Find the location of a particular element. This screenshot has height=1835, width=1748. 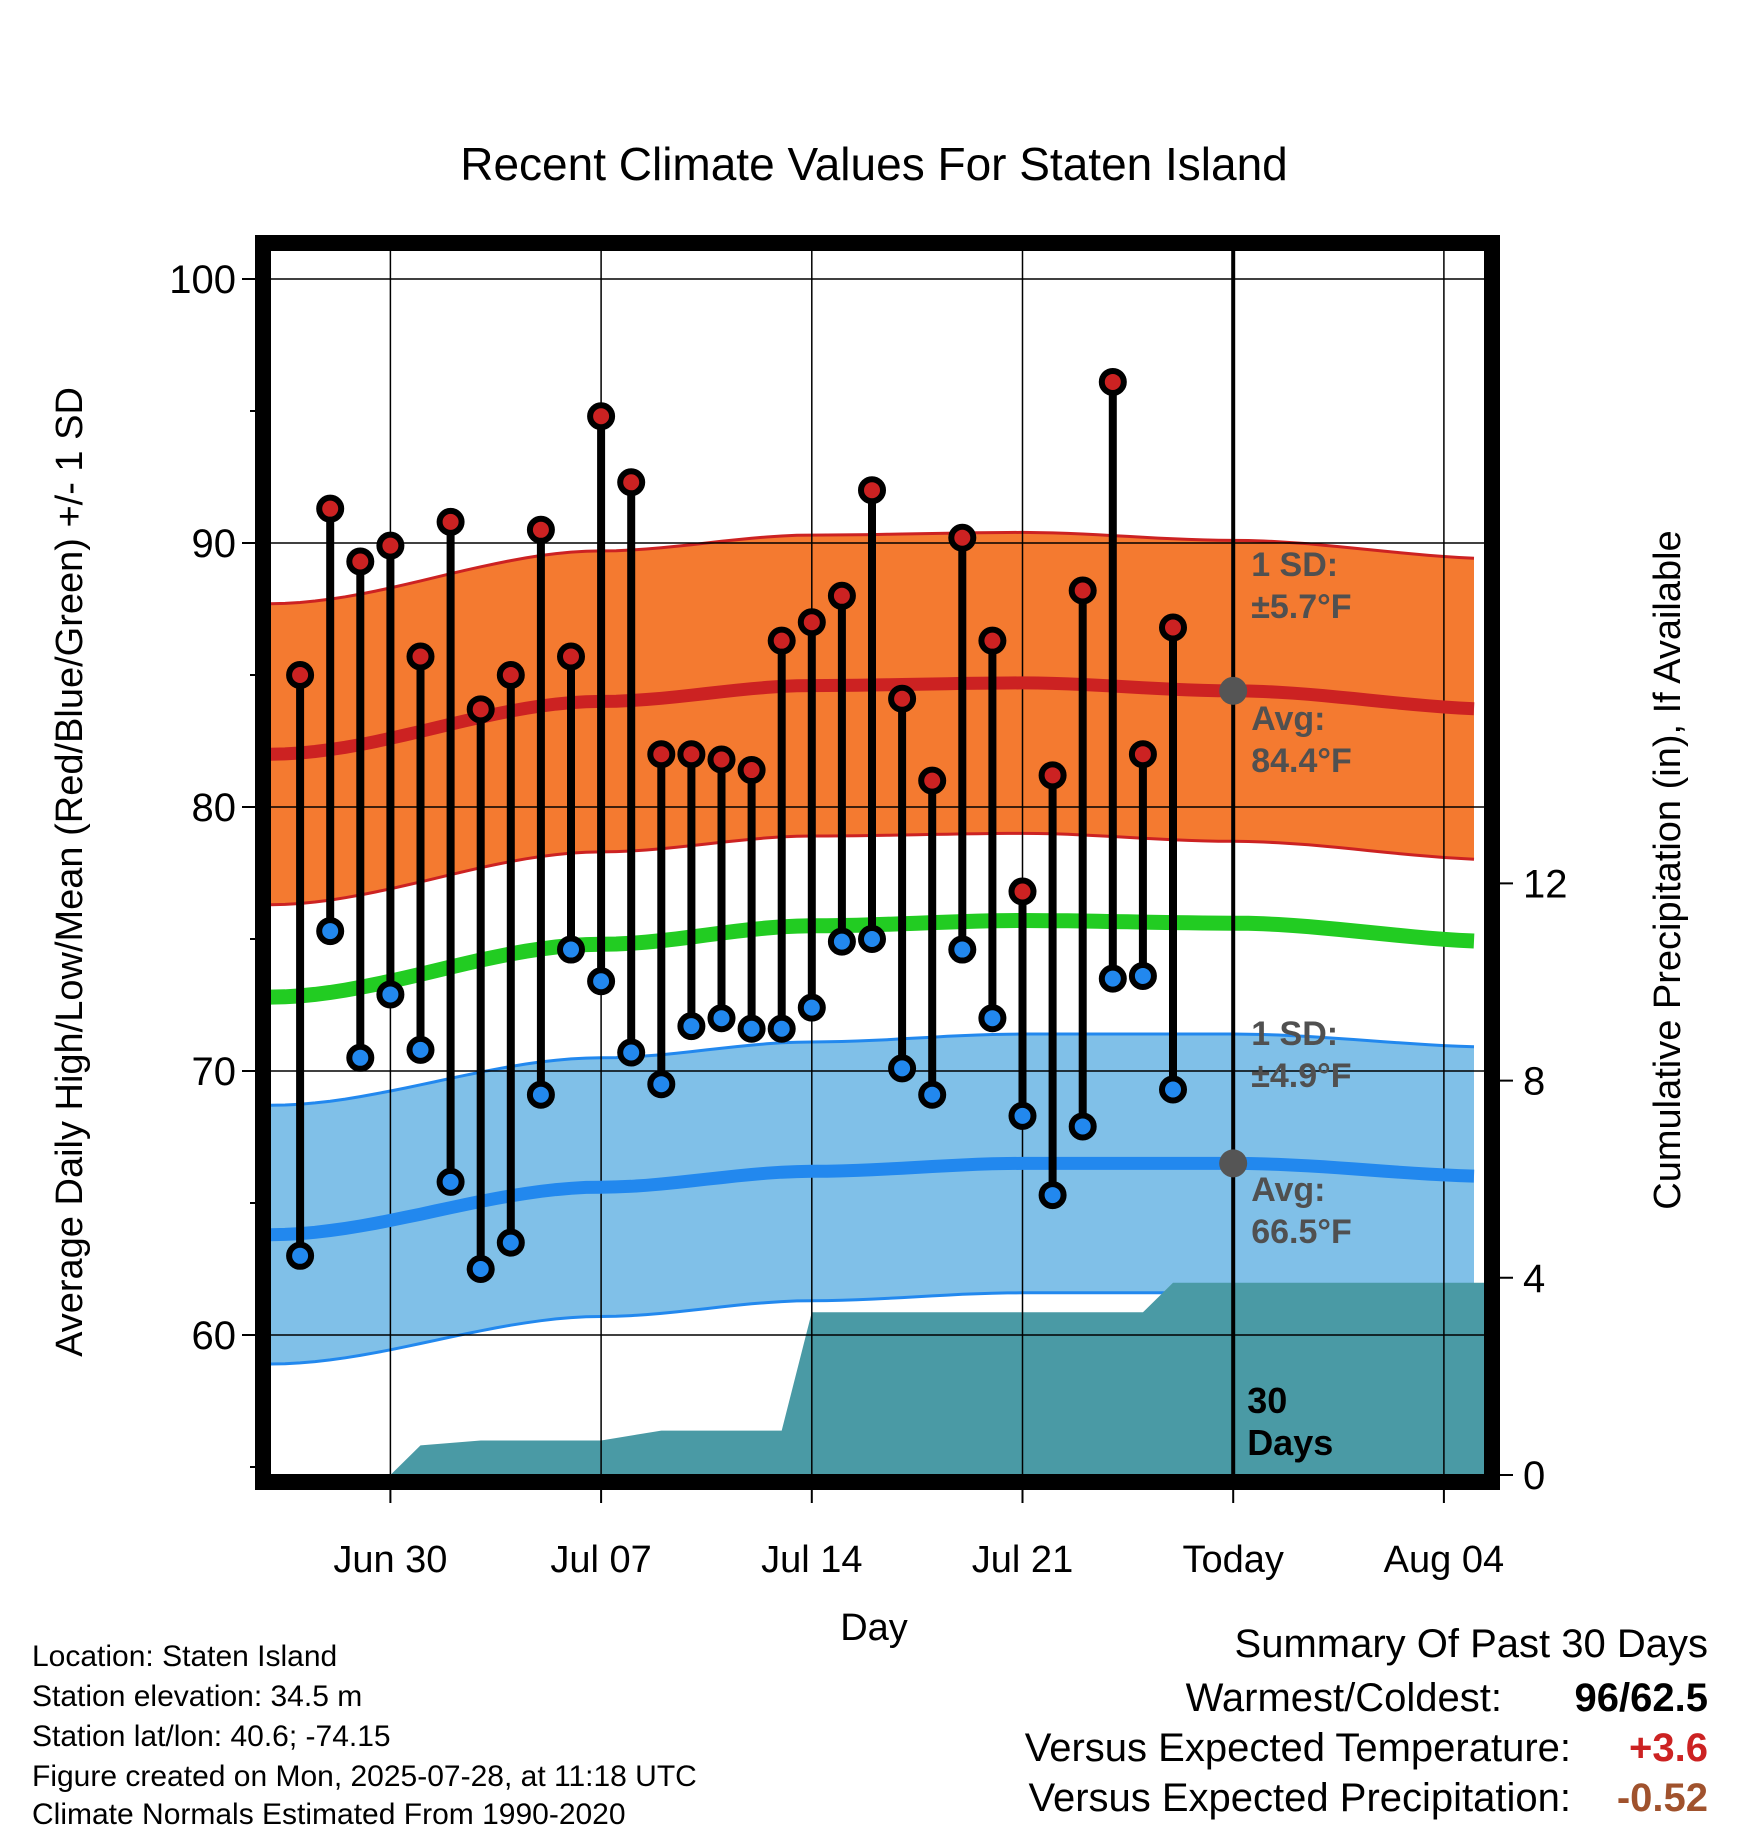

y2-tick-label: 4 is located at coordinates (1534, 1279).